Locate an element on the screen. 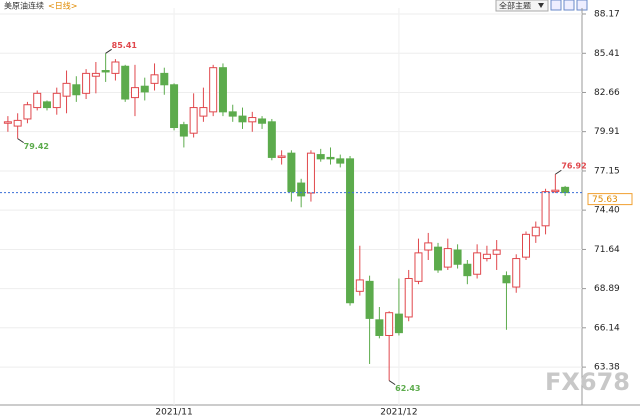  theme-button-label: 全部主题 is located at coordinates (515, 6).